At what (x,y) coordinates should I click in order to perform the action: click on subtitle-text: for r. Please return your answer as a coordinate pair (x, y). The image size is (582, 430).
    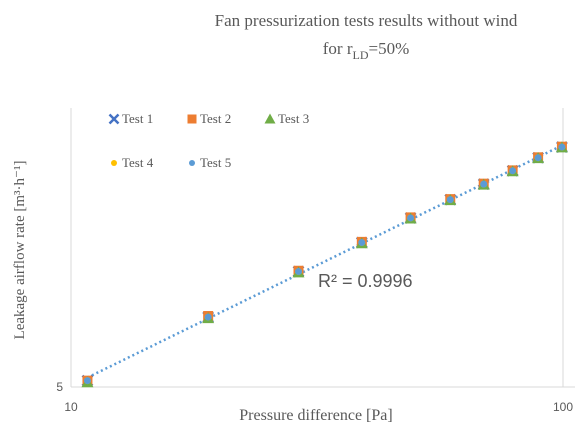
    Looking at the image, I should click on (338, 48).